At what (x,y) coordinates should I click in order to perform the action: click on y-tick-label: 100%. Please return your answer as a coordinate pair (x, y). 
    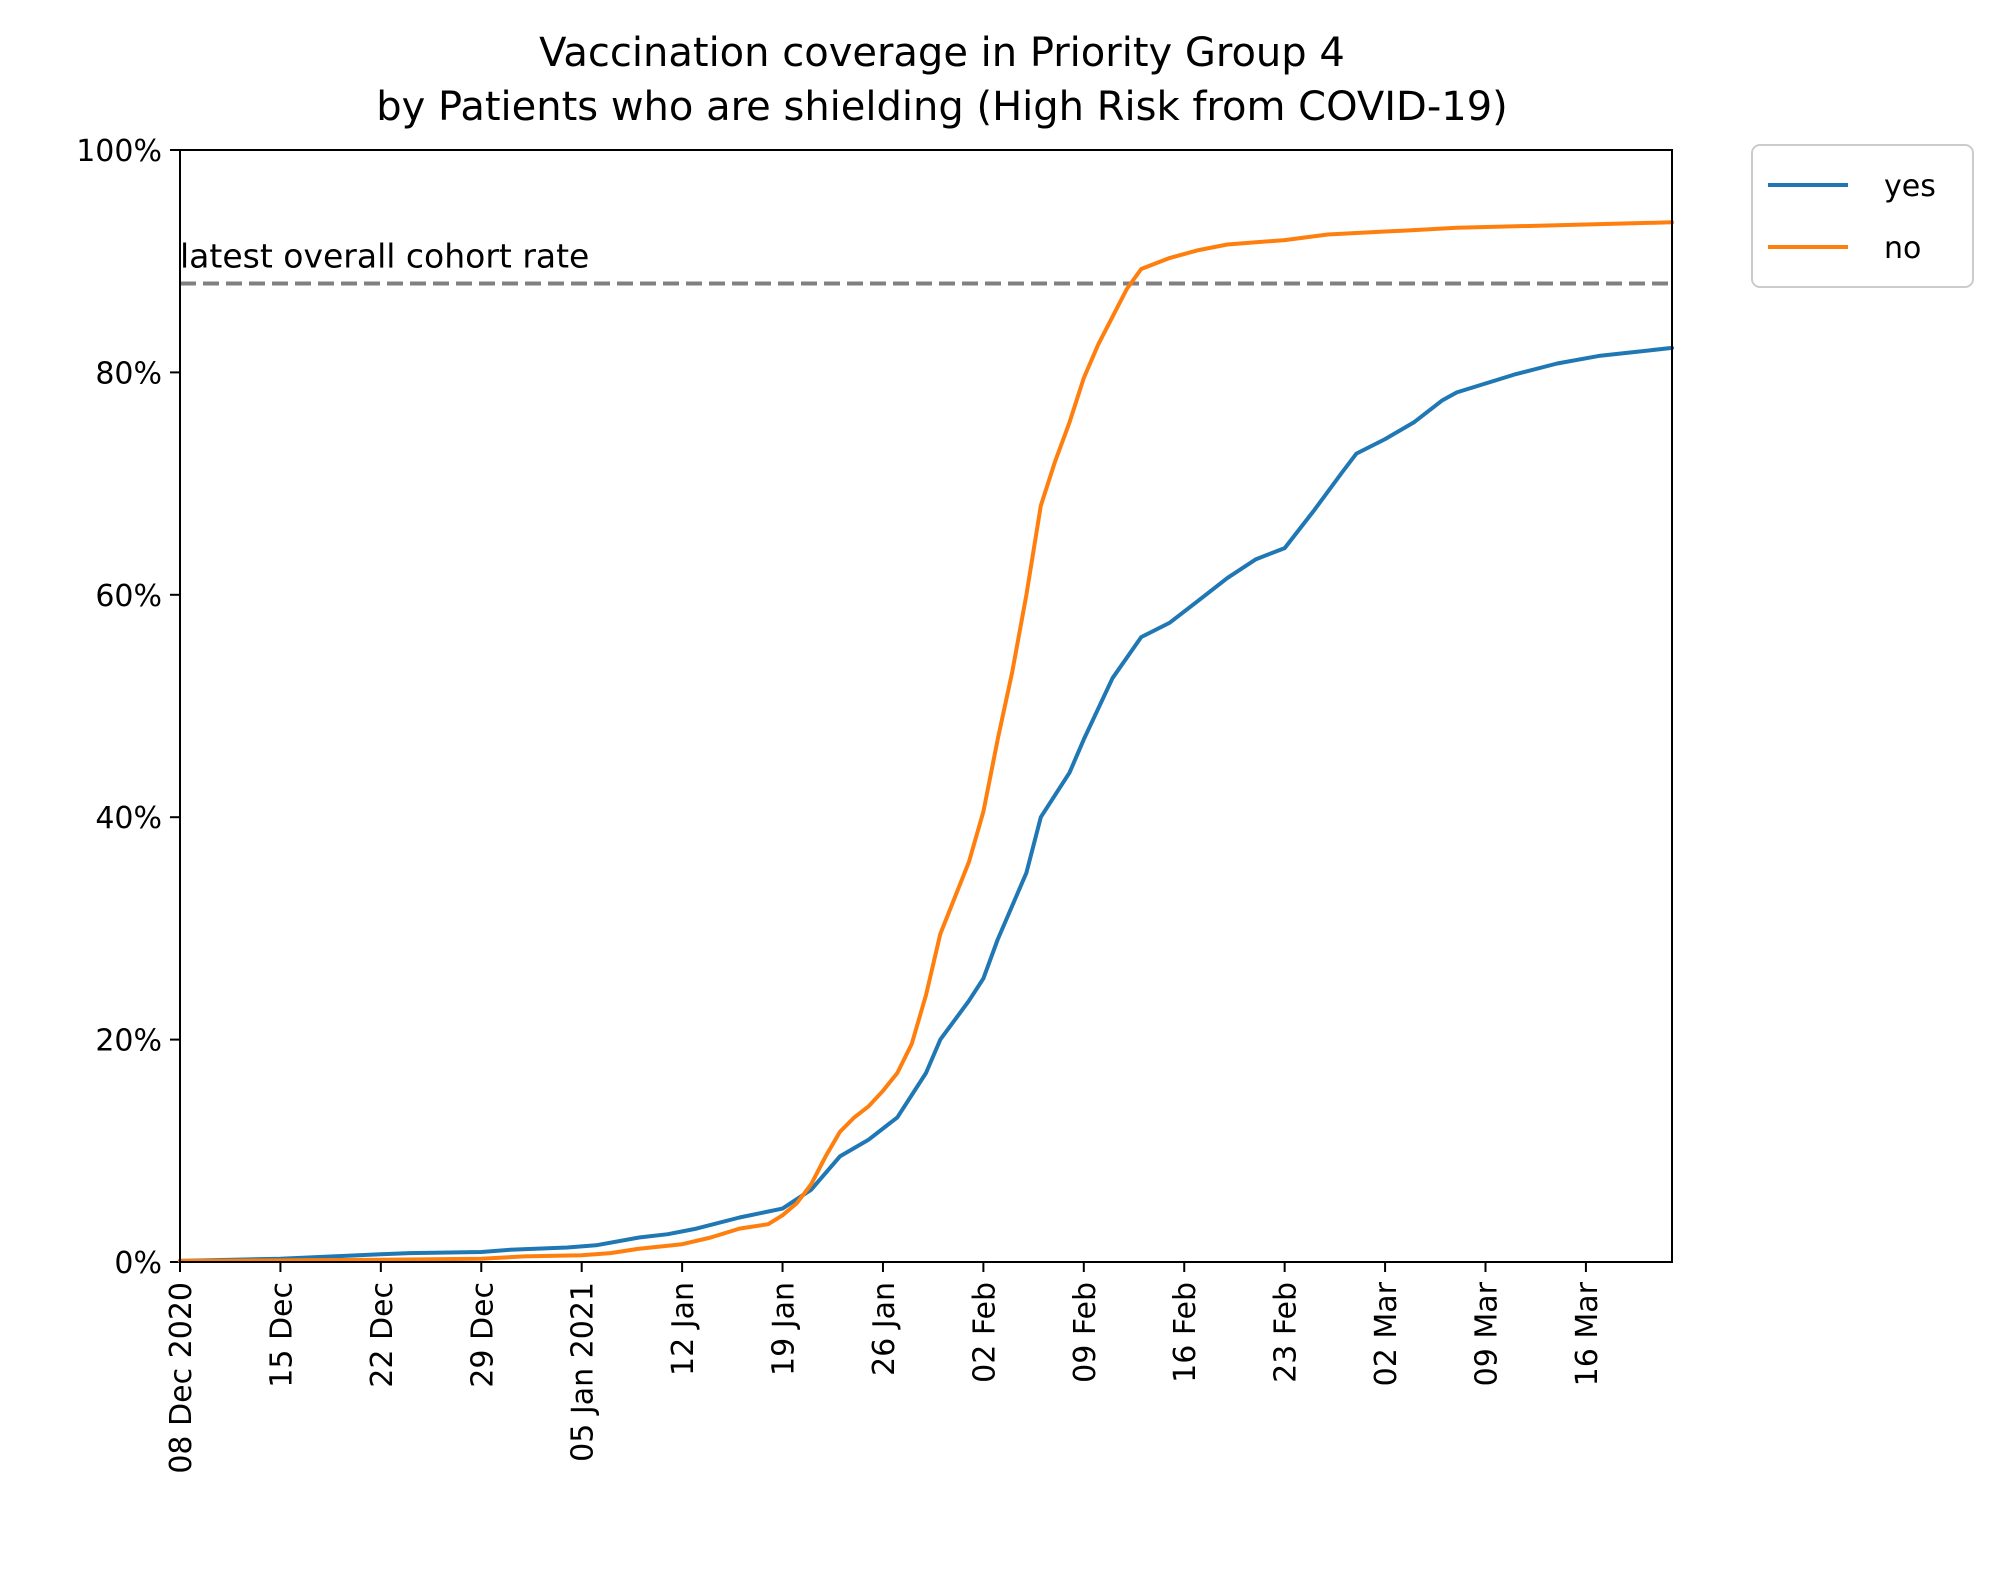
    Looking at the image, I should click on (119, 151).